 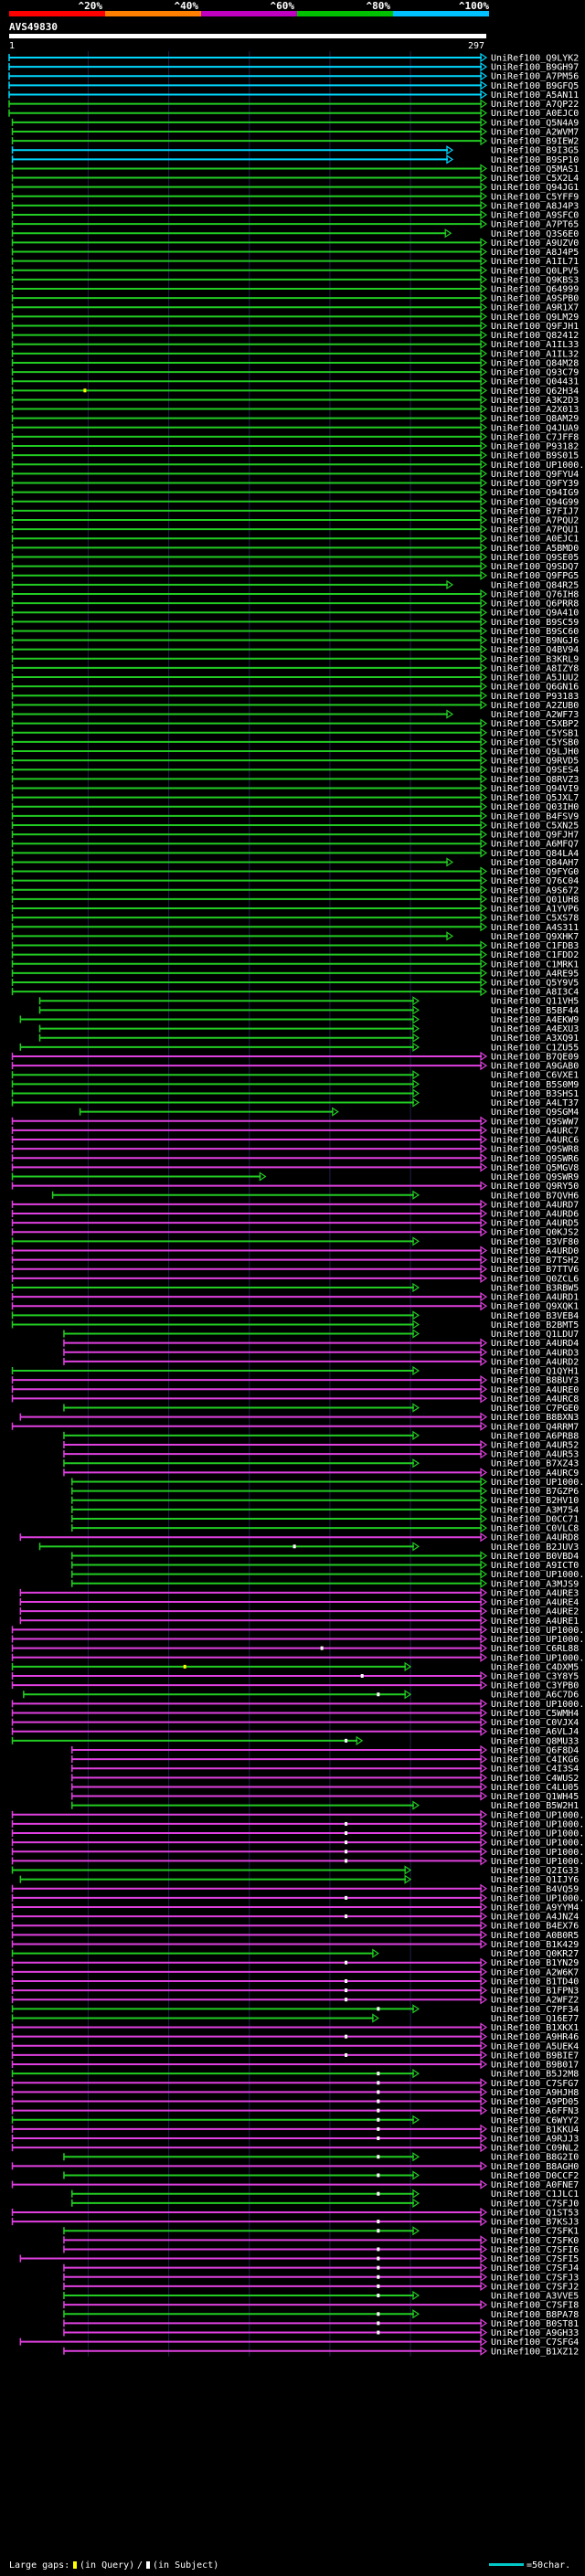 What do you see at coordinates (535, 447) in the screenshot?
I see `hit-label: UniRef100_P93182` at bounding box center [535, 447].